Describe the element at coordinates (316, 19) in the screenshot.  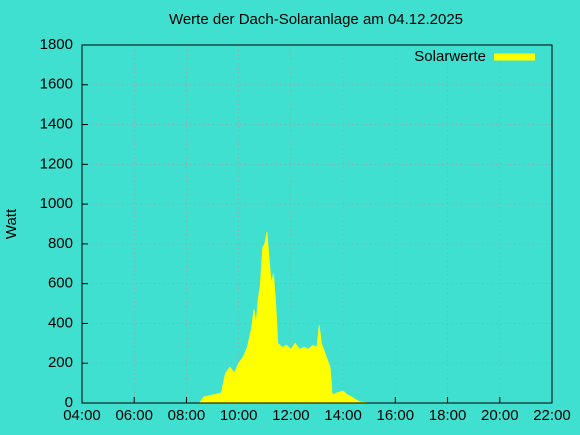
I see `chart-title: Werte der Dach-Solaranlage am 04.12.2025` at that location.